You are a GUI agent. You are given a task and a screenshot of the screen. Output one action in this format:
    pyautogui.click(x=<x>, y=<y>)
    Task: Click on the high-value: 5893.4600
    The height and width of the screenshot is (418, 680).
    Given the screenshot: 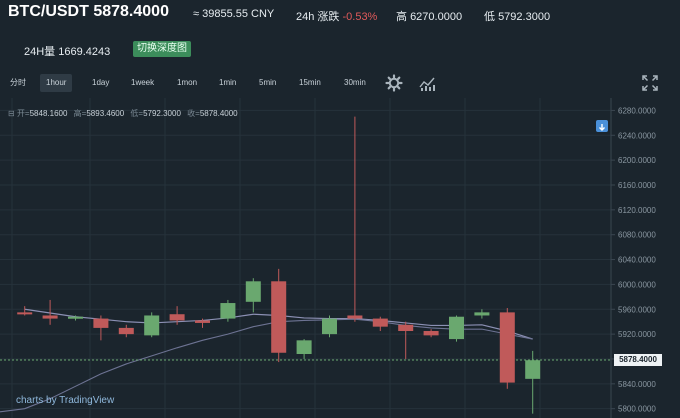 What is the action you would take?
    pyautogui.click(x=105, y=113)
    